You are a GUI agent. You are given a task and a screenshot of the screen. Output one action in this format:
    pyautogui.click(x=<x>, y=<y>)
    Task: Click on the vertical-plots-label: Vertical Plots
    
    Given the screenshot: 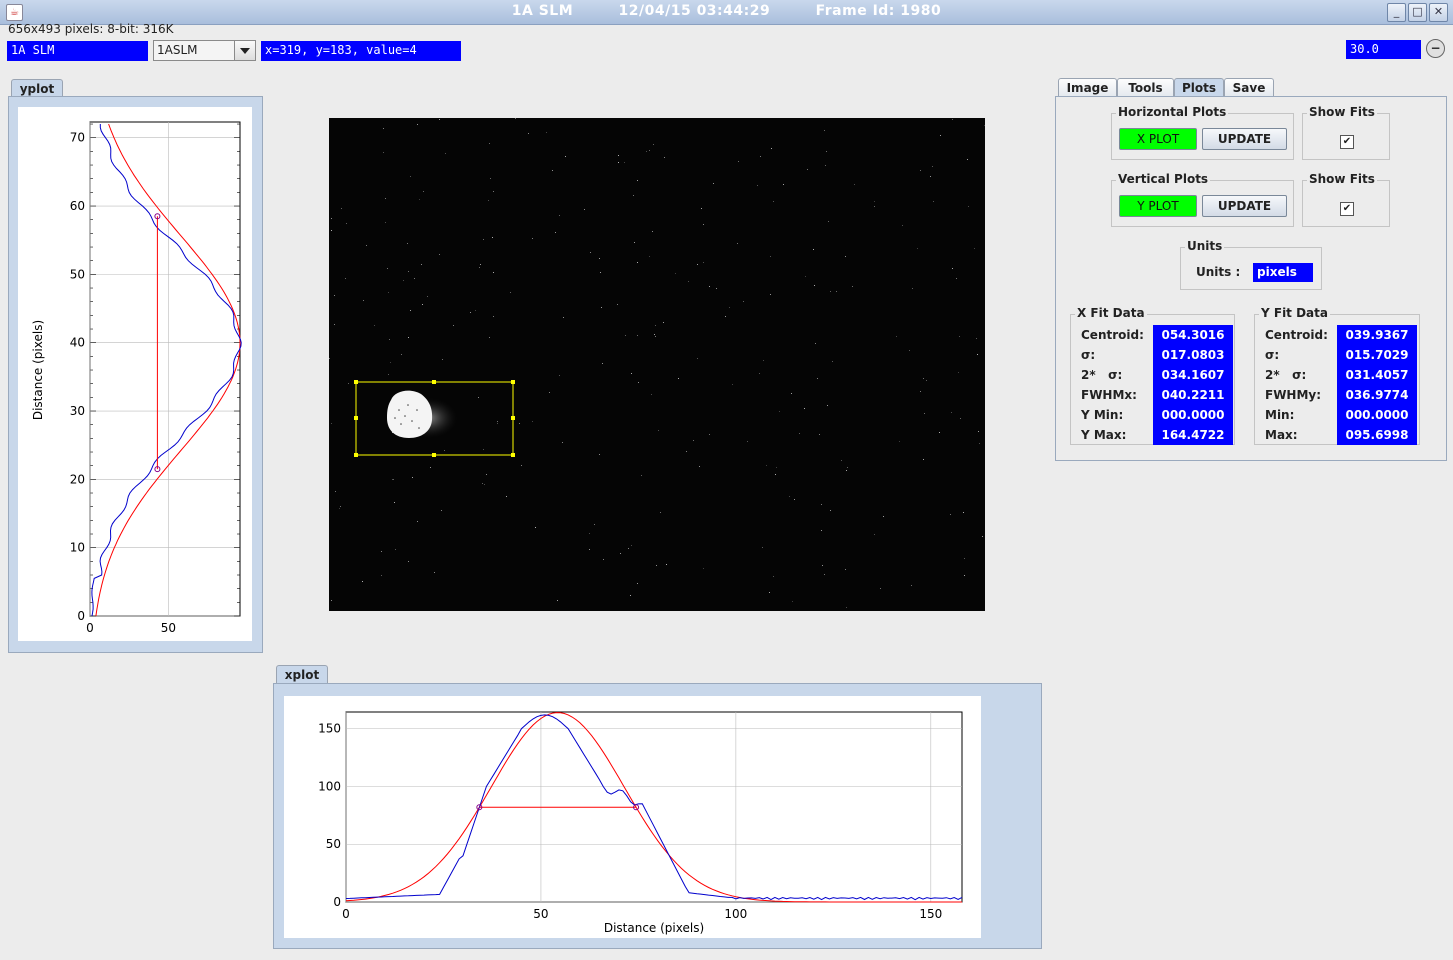 What is the action you would take?
    pyautogui.click(x=1163, y=179)
    